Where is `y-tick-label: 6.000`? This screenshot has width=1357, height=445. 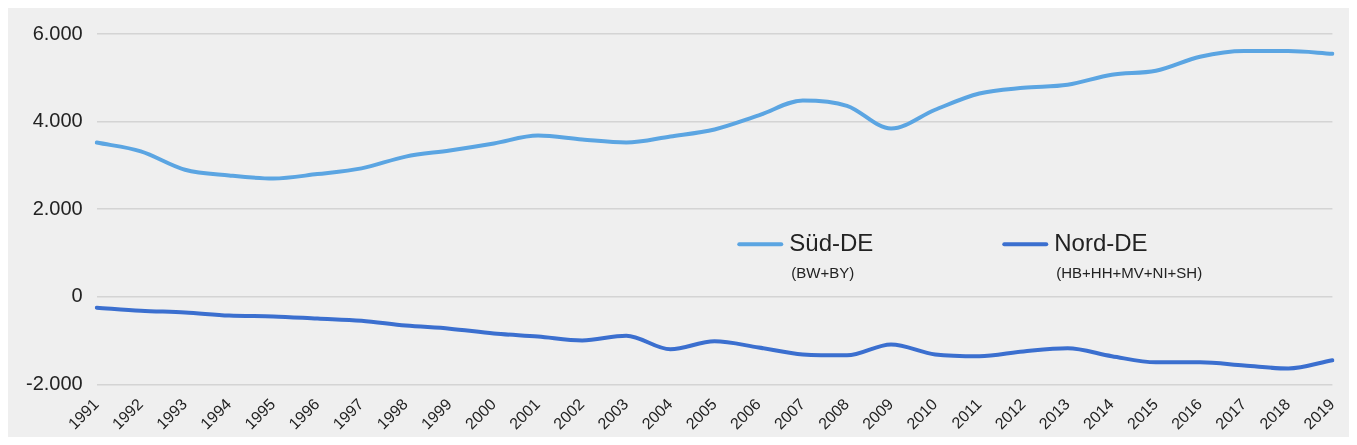 y-tick-label: 6.000 is located at coordinates (57, 32).